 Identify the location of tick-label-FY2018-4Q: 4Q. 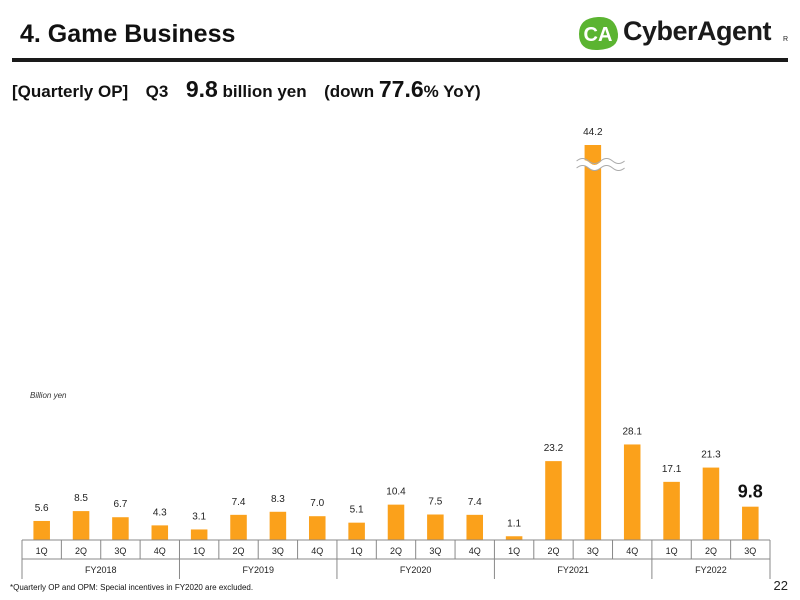
(160, 551).